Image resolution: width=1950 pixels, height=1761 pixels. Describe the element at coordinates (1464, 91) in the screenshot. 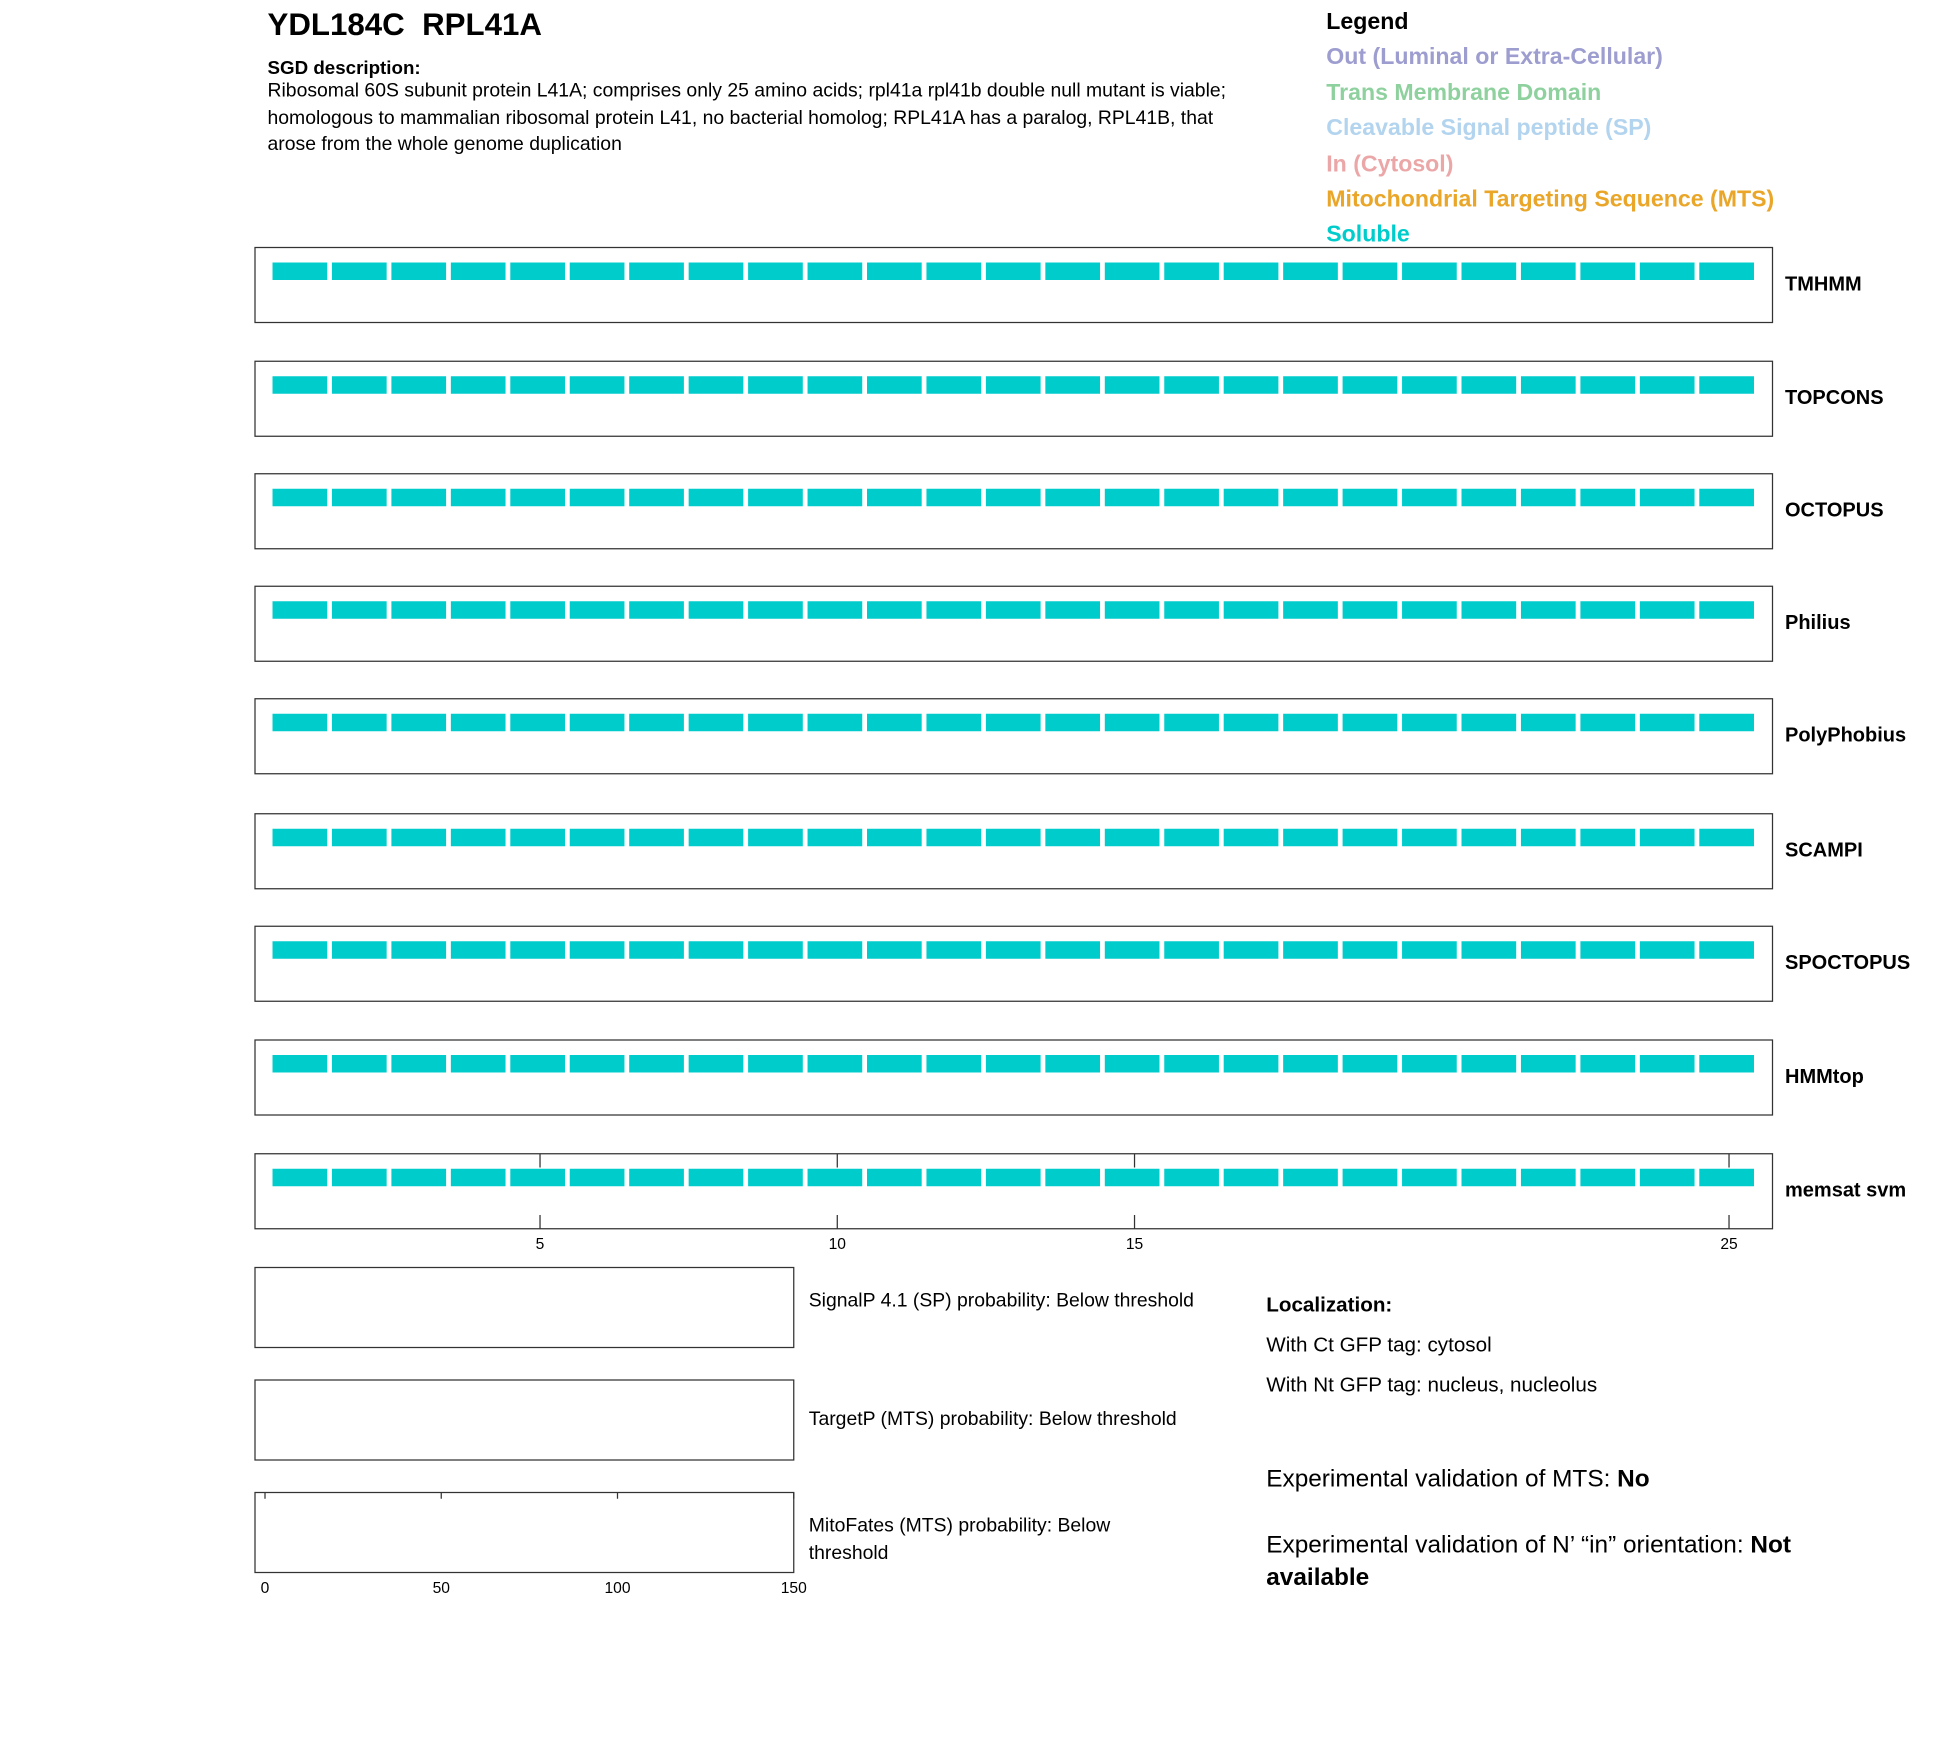

I see `legend-entry: Trans Membrane Domain` at that location.